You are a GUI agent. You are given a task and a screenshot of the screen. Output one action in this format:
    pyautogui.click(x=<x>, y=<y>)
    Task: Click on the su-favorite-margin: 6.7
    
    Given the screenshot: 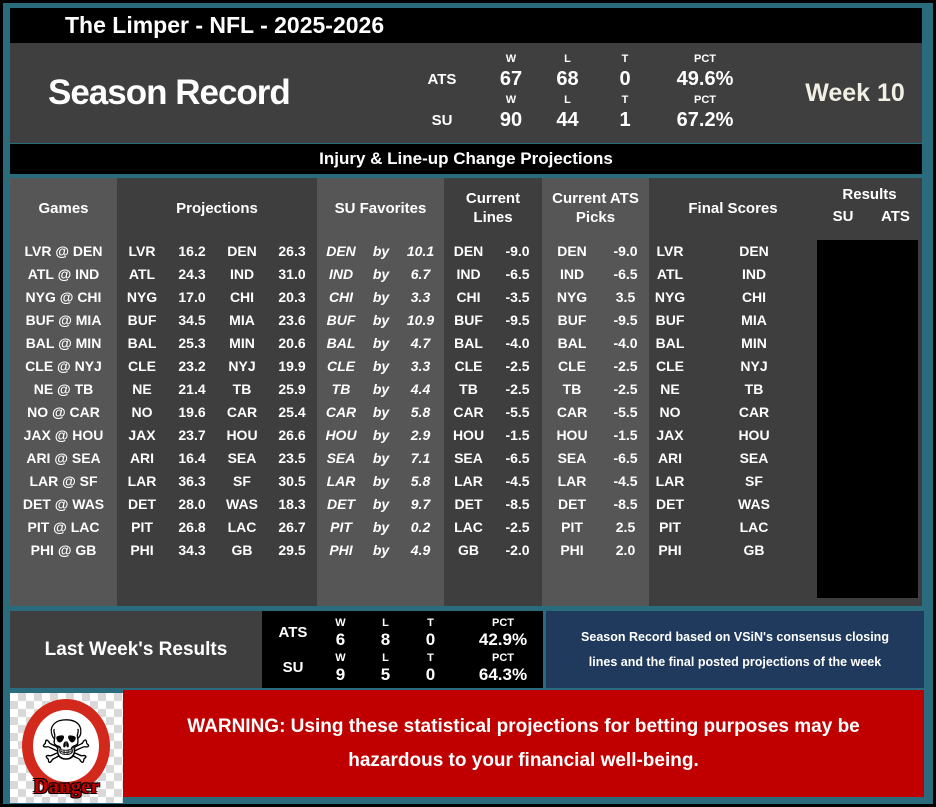 What is the action you would take?
    pyautogui.click(x=420, y=274)
    